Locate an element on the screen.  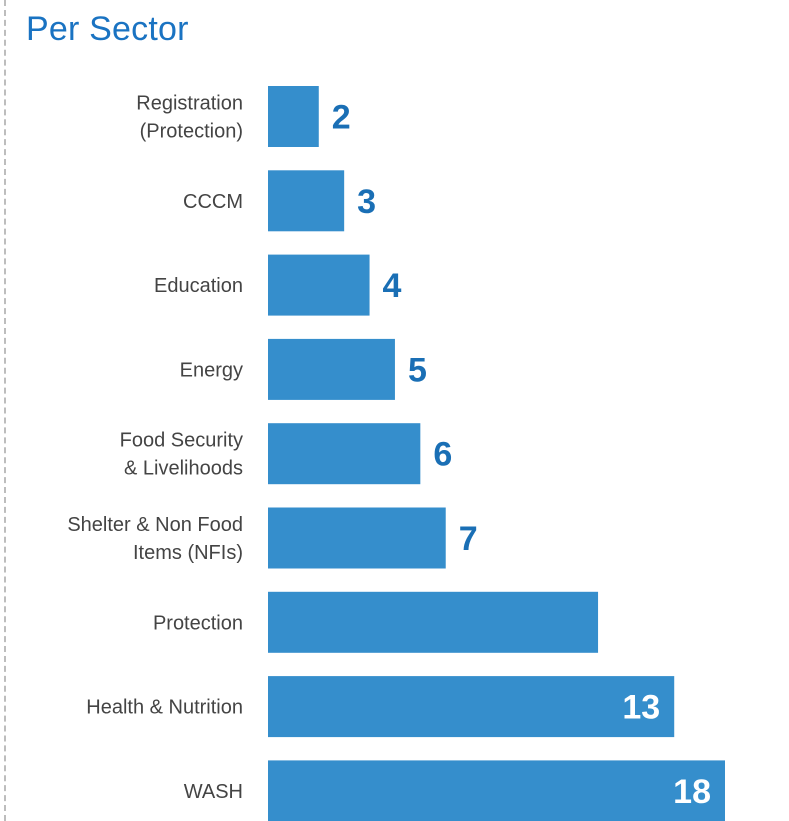
category-label-3: Energy is located at coordinates (211, 370).